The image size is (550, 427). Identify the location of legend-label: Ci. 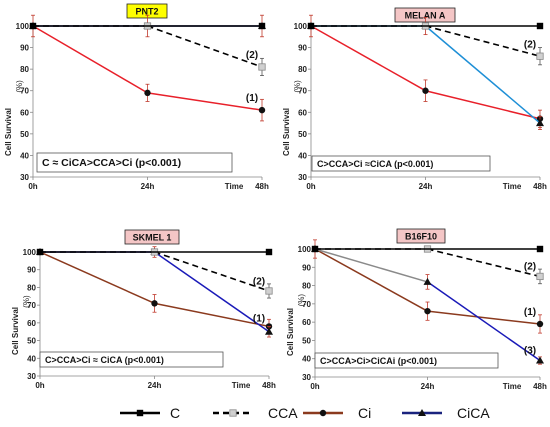
(364, 413).